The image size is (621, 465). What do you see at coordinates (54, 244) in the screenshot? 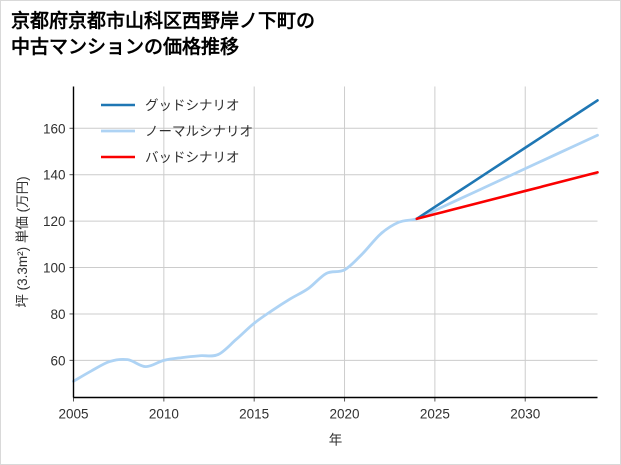
I see `y-tick-labels: 60 80 100 120 140 160` at bounding box center [54, 244].